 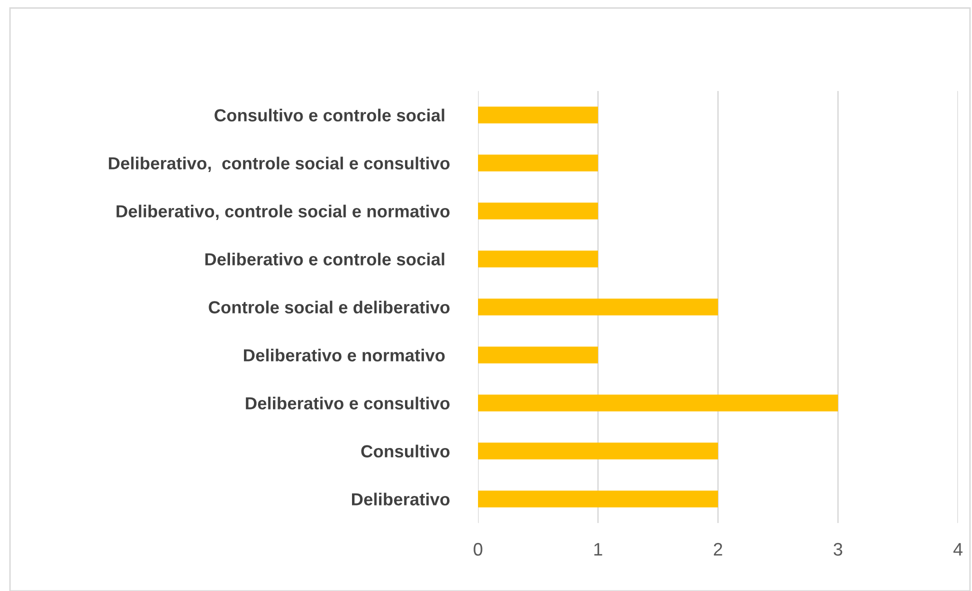 What do you see at coordinates (401, 499) in the screenshot?
I see `y-tick-label: Deliberativo` at bounding box center [401, 499].